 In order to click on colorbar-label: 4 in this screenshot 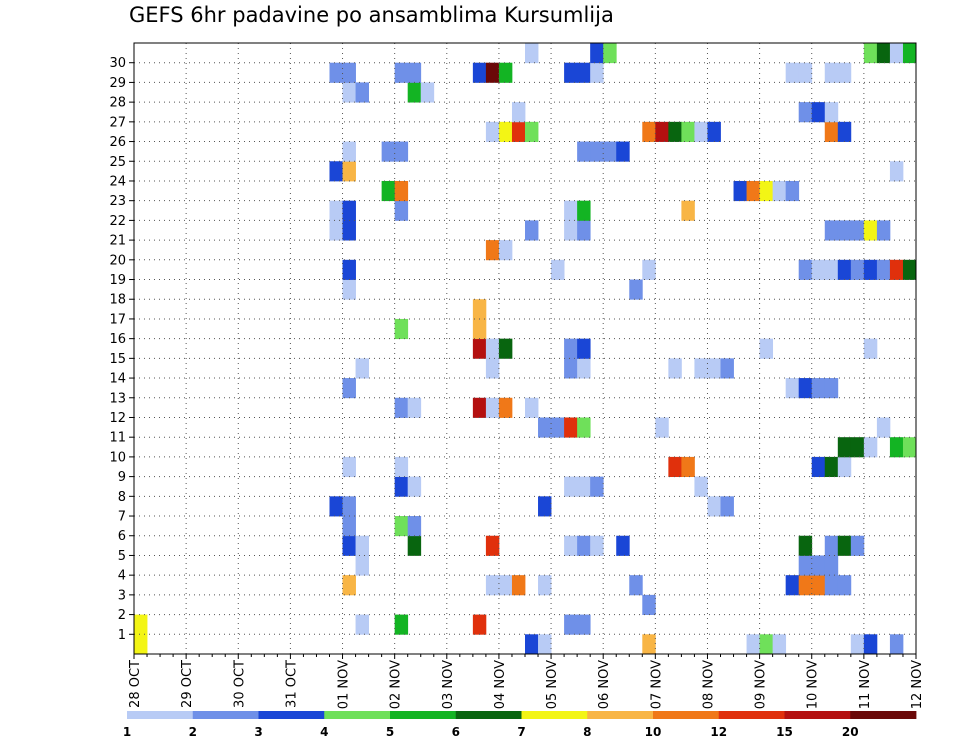, I will do `click(324, 732)`.